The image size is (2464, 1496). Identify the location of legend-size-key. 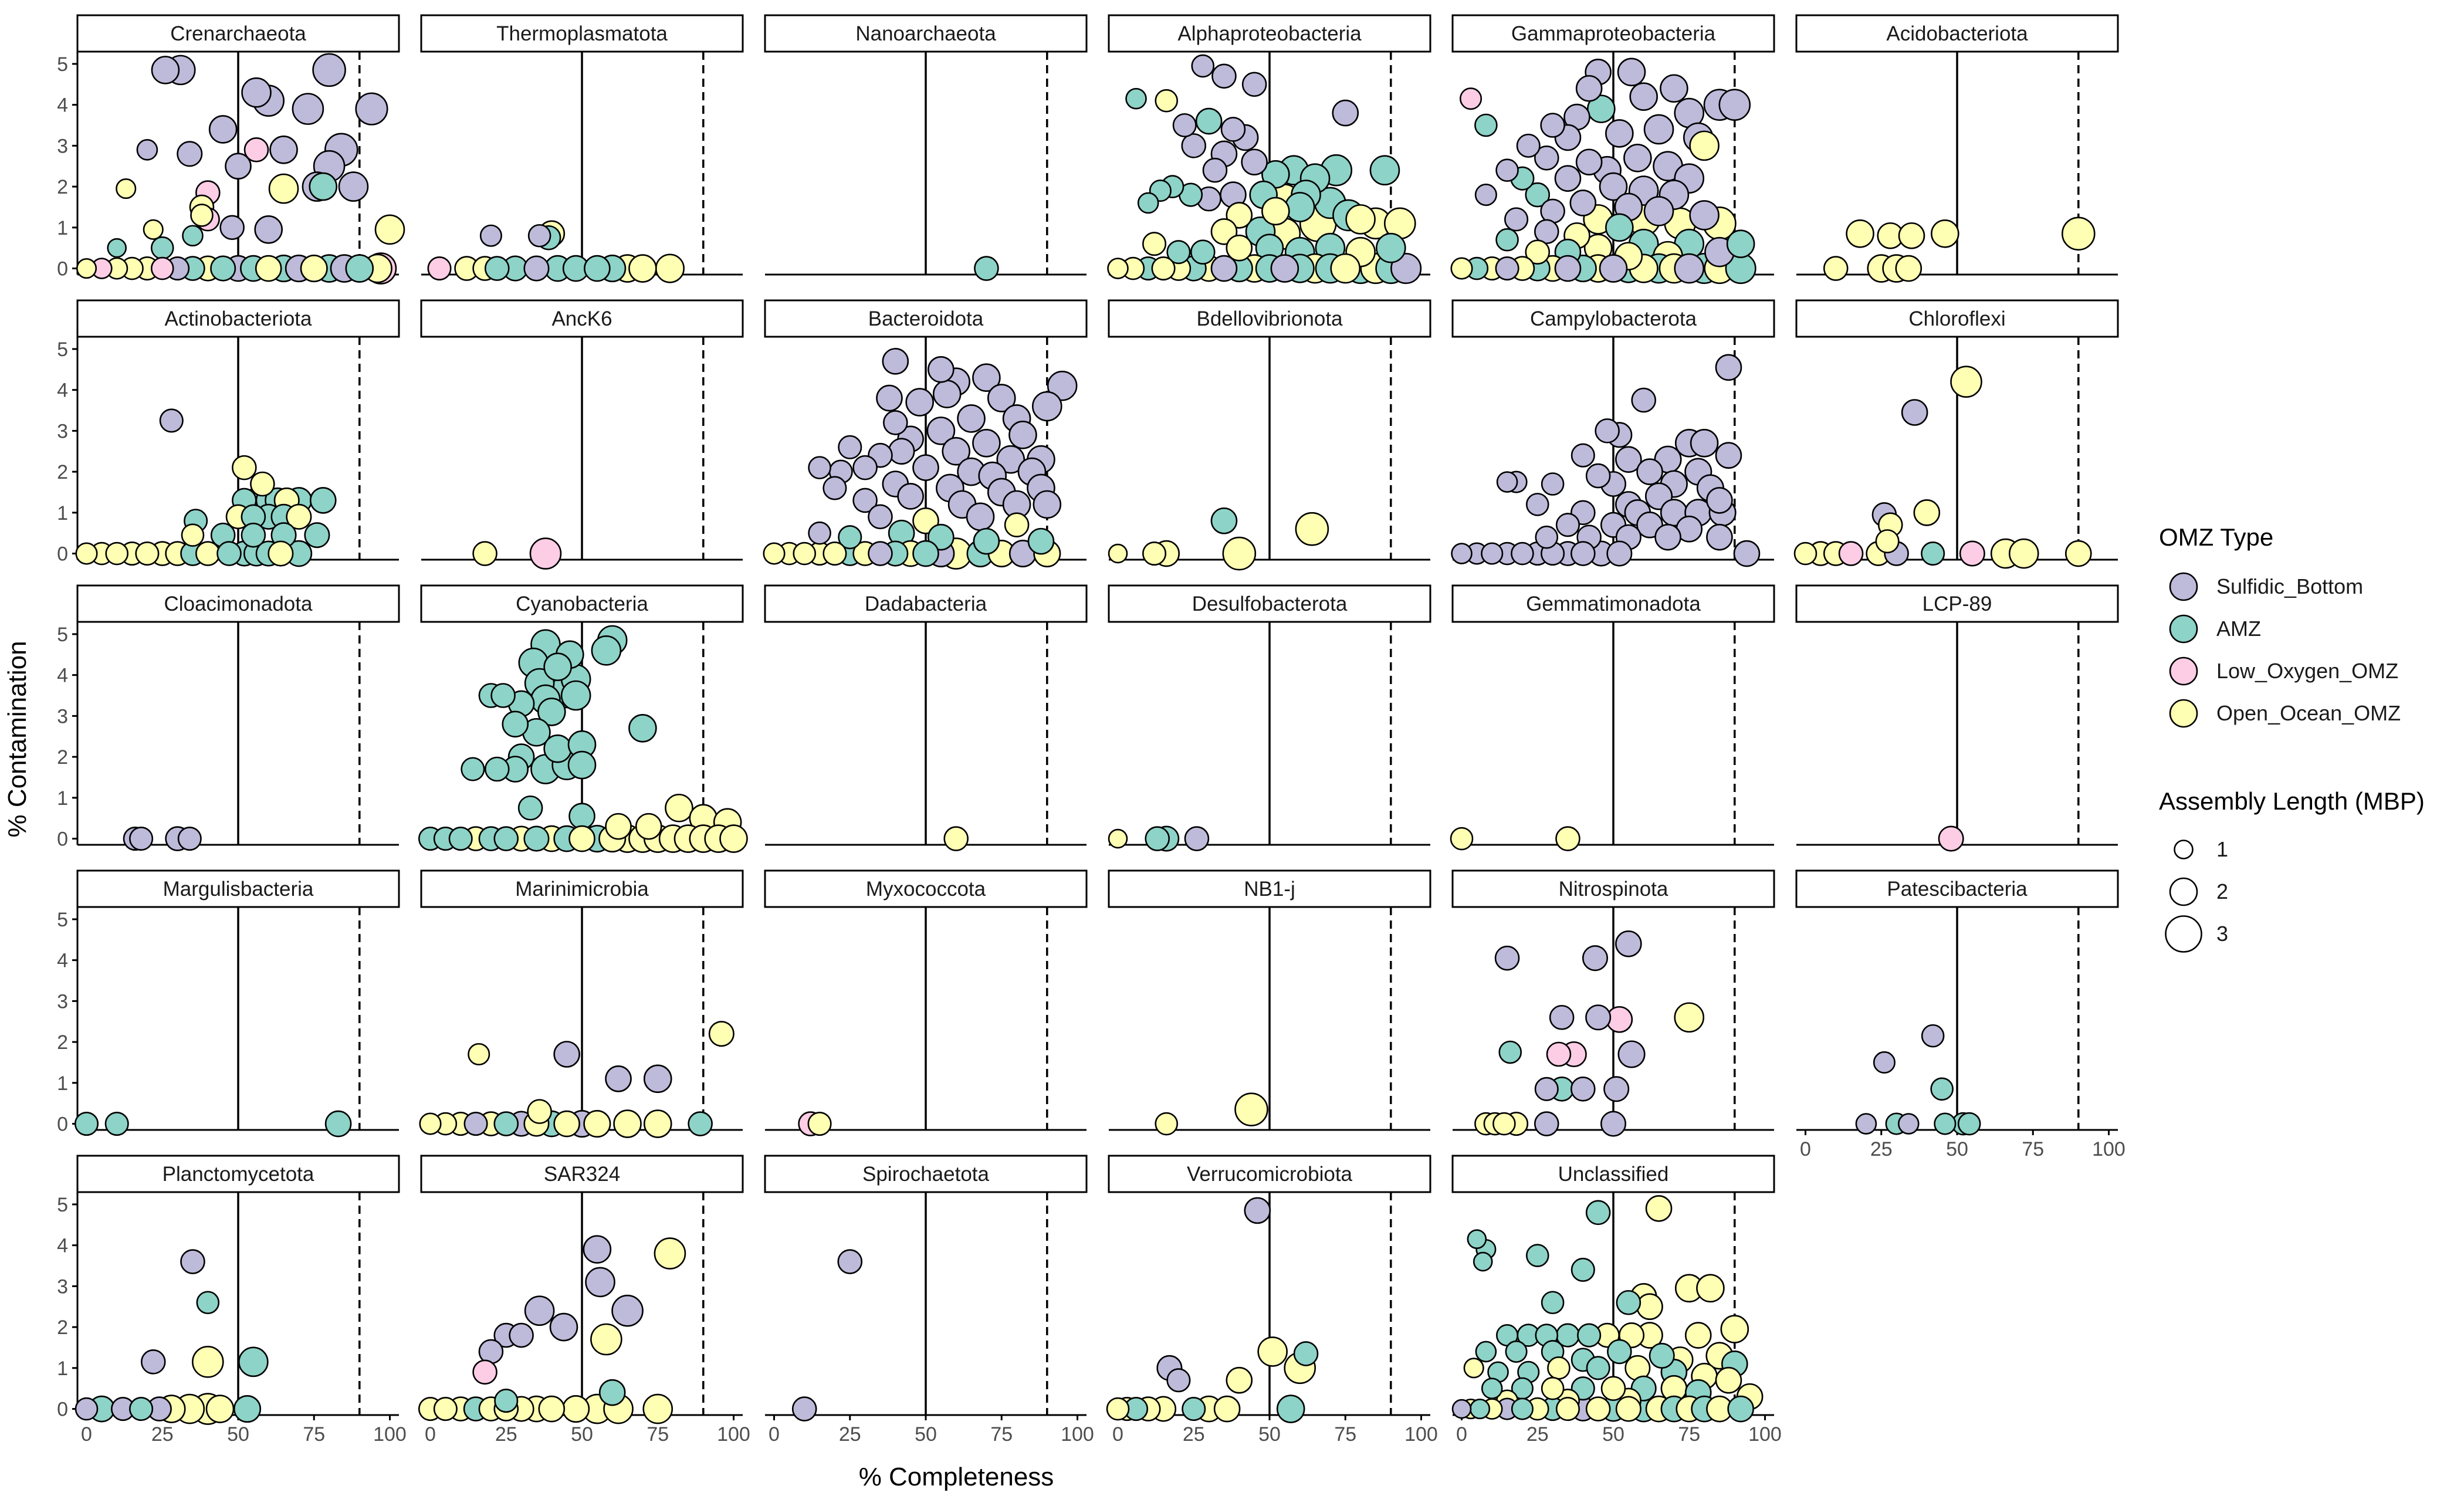
(2183, 891).